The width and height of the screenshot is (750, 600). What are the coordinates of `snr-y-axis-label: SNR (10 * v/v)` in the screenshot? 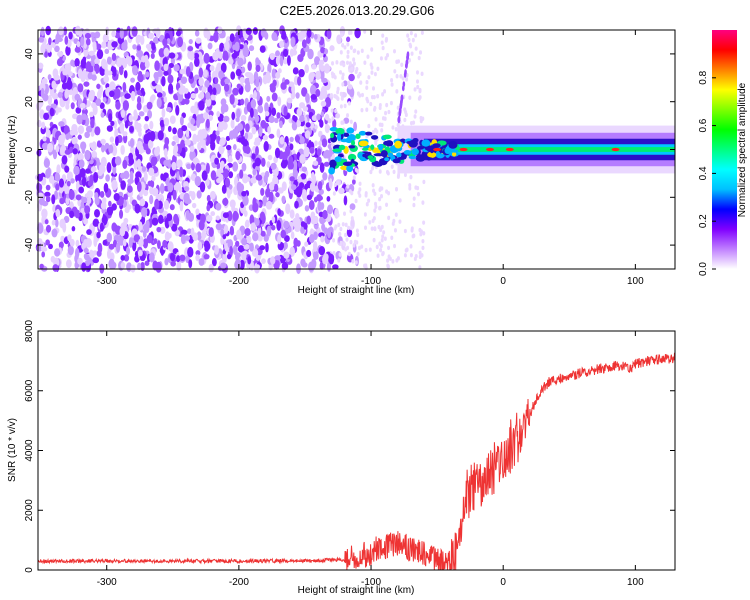 It's located at (12, 450).